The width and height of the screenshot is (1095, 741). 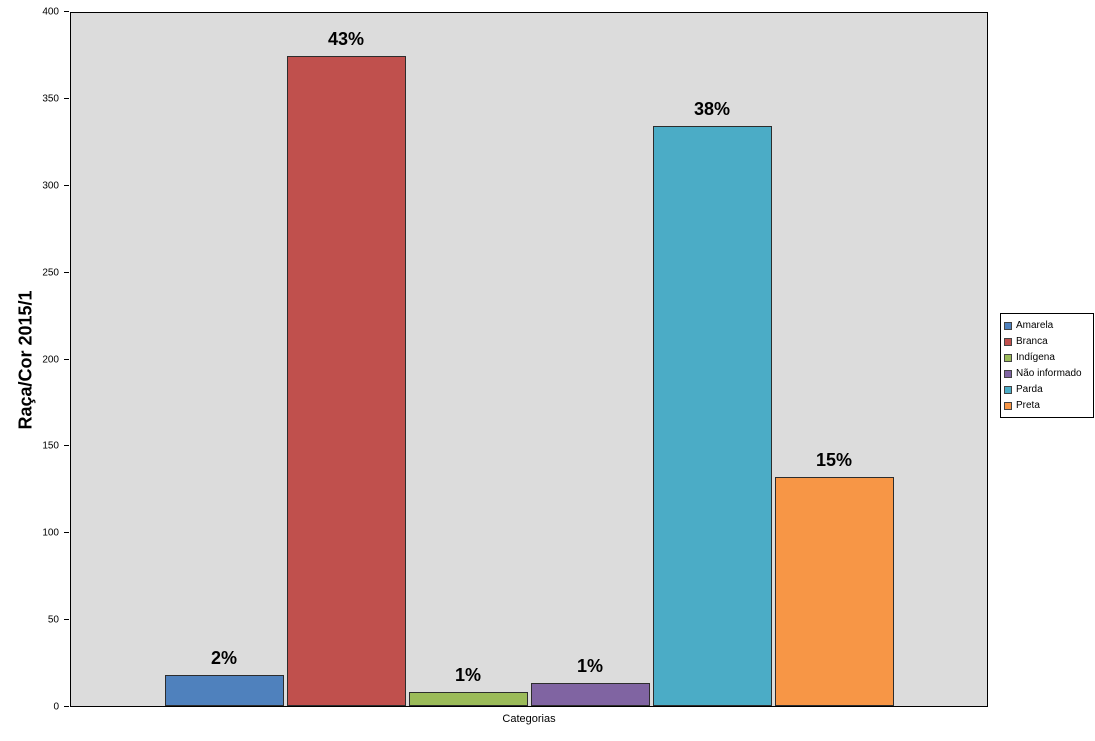 I want to click on y-tick-label: 100, so click(x=50, y=533).